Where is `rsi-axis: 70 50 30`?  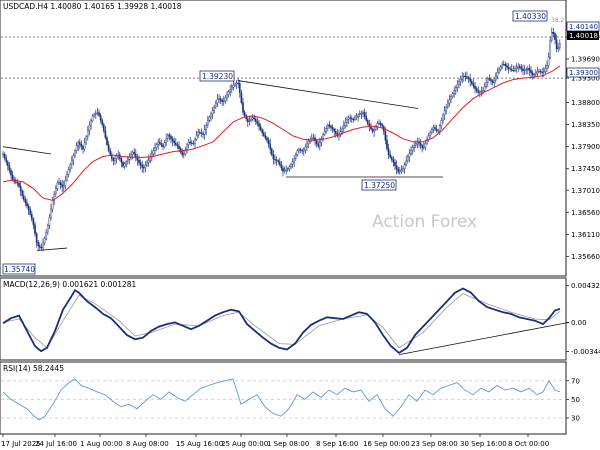
rsi-axis: 70 50 30 is located at coordinates (290, 400).